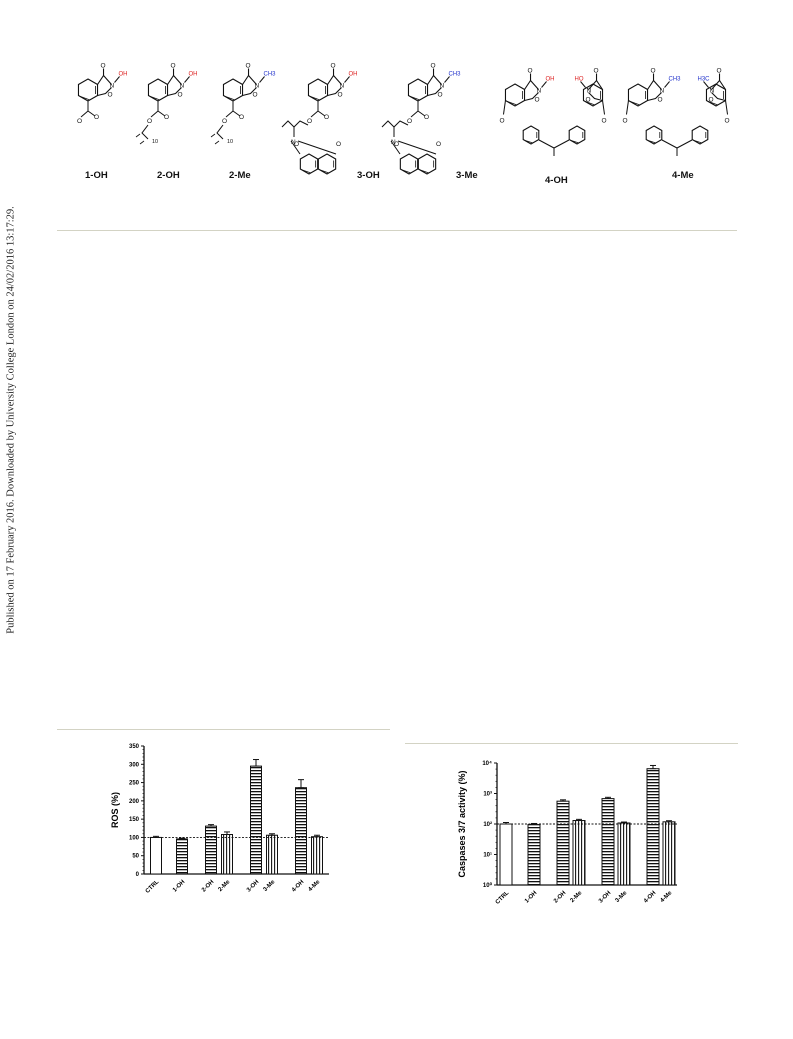 The image size is (793, 1039). Describe the element at coordinates (622, 897) in the screenshot. I see `category-label: 3-Me` at that location.